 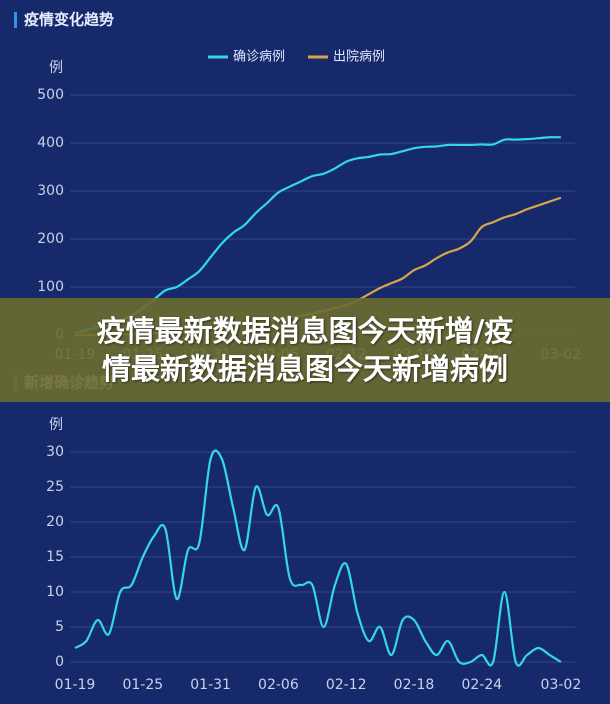 What do you see at coordinates (59, 627) in the screenshot?
I see `y-tick-label: 5` at bounding box center [59, 627].